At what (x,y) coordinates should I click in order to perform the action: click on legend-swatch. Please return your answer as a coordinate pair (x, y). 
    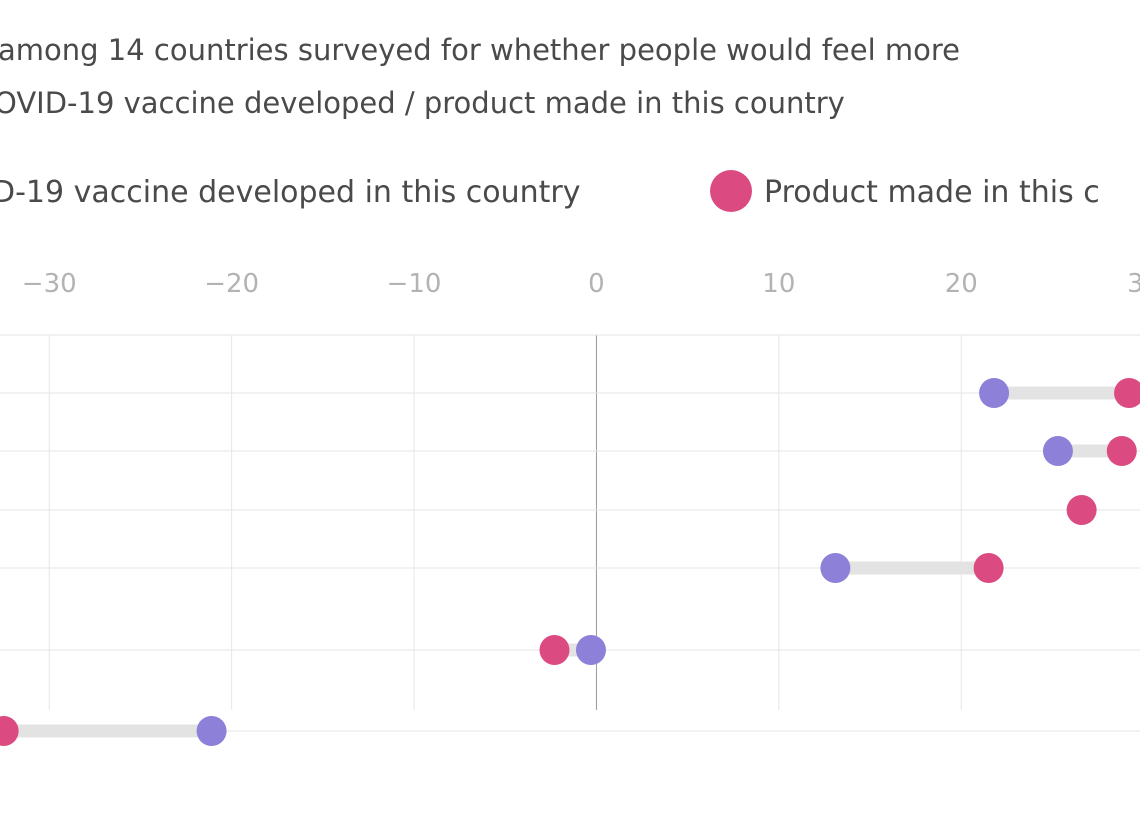
    Looking at the image, I should click on (731, 191).